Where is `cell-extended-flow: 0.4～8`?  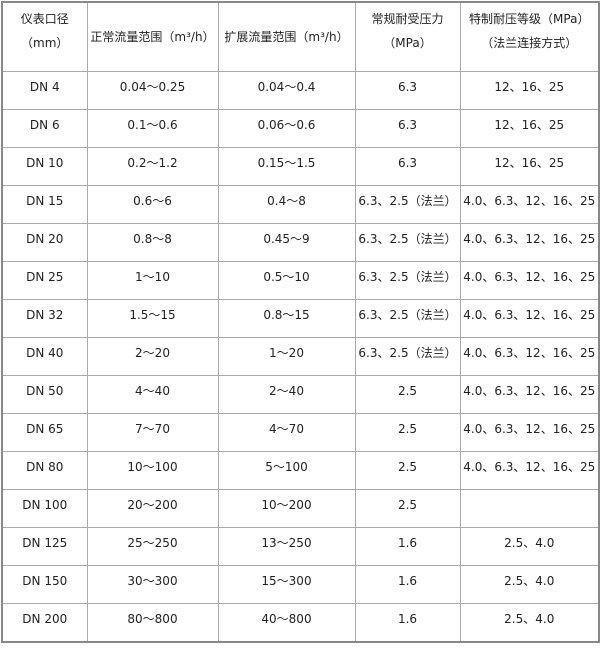 cell-extended-flow: 0.4～8 is located at coordinates (286, 204).